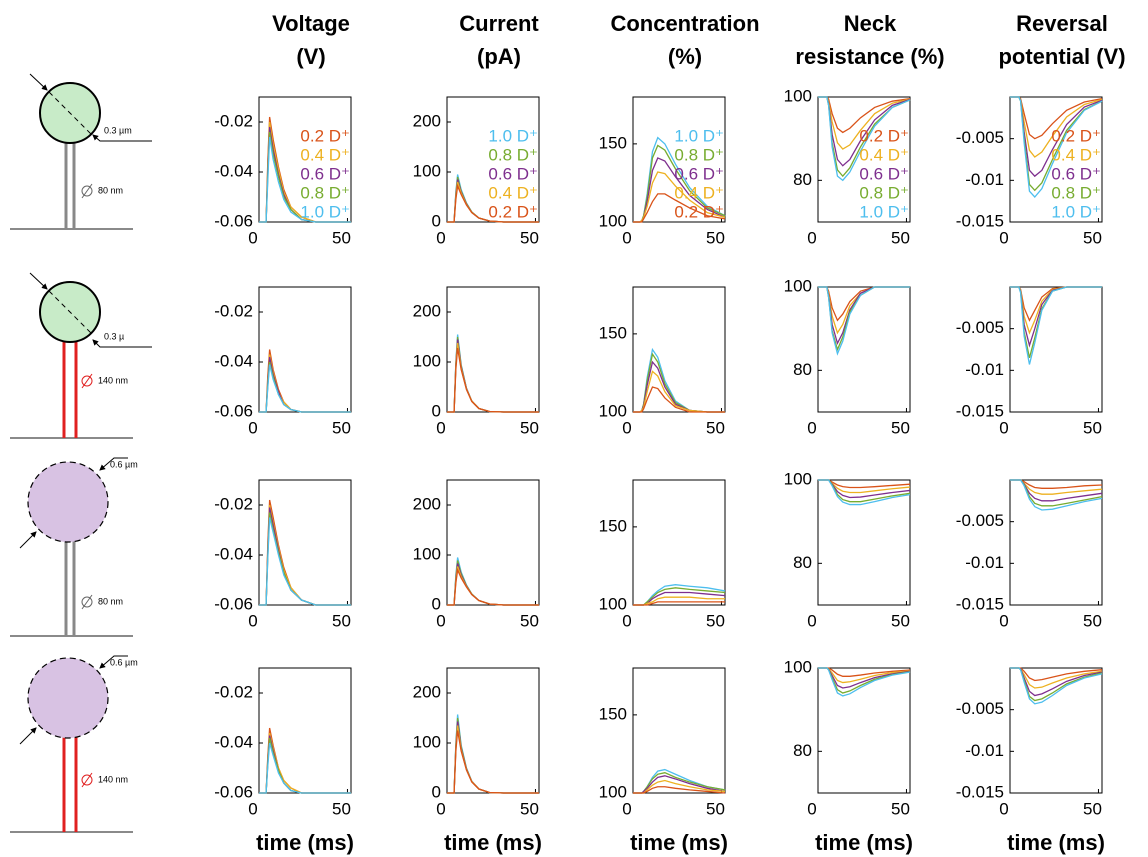 The width and height of the screenshot is (1148, 857). Describe the element at coordinates (684, 23) in the screenshot. I see `column-title: Concentration` at that location.